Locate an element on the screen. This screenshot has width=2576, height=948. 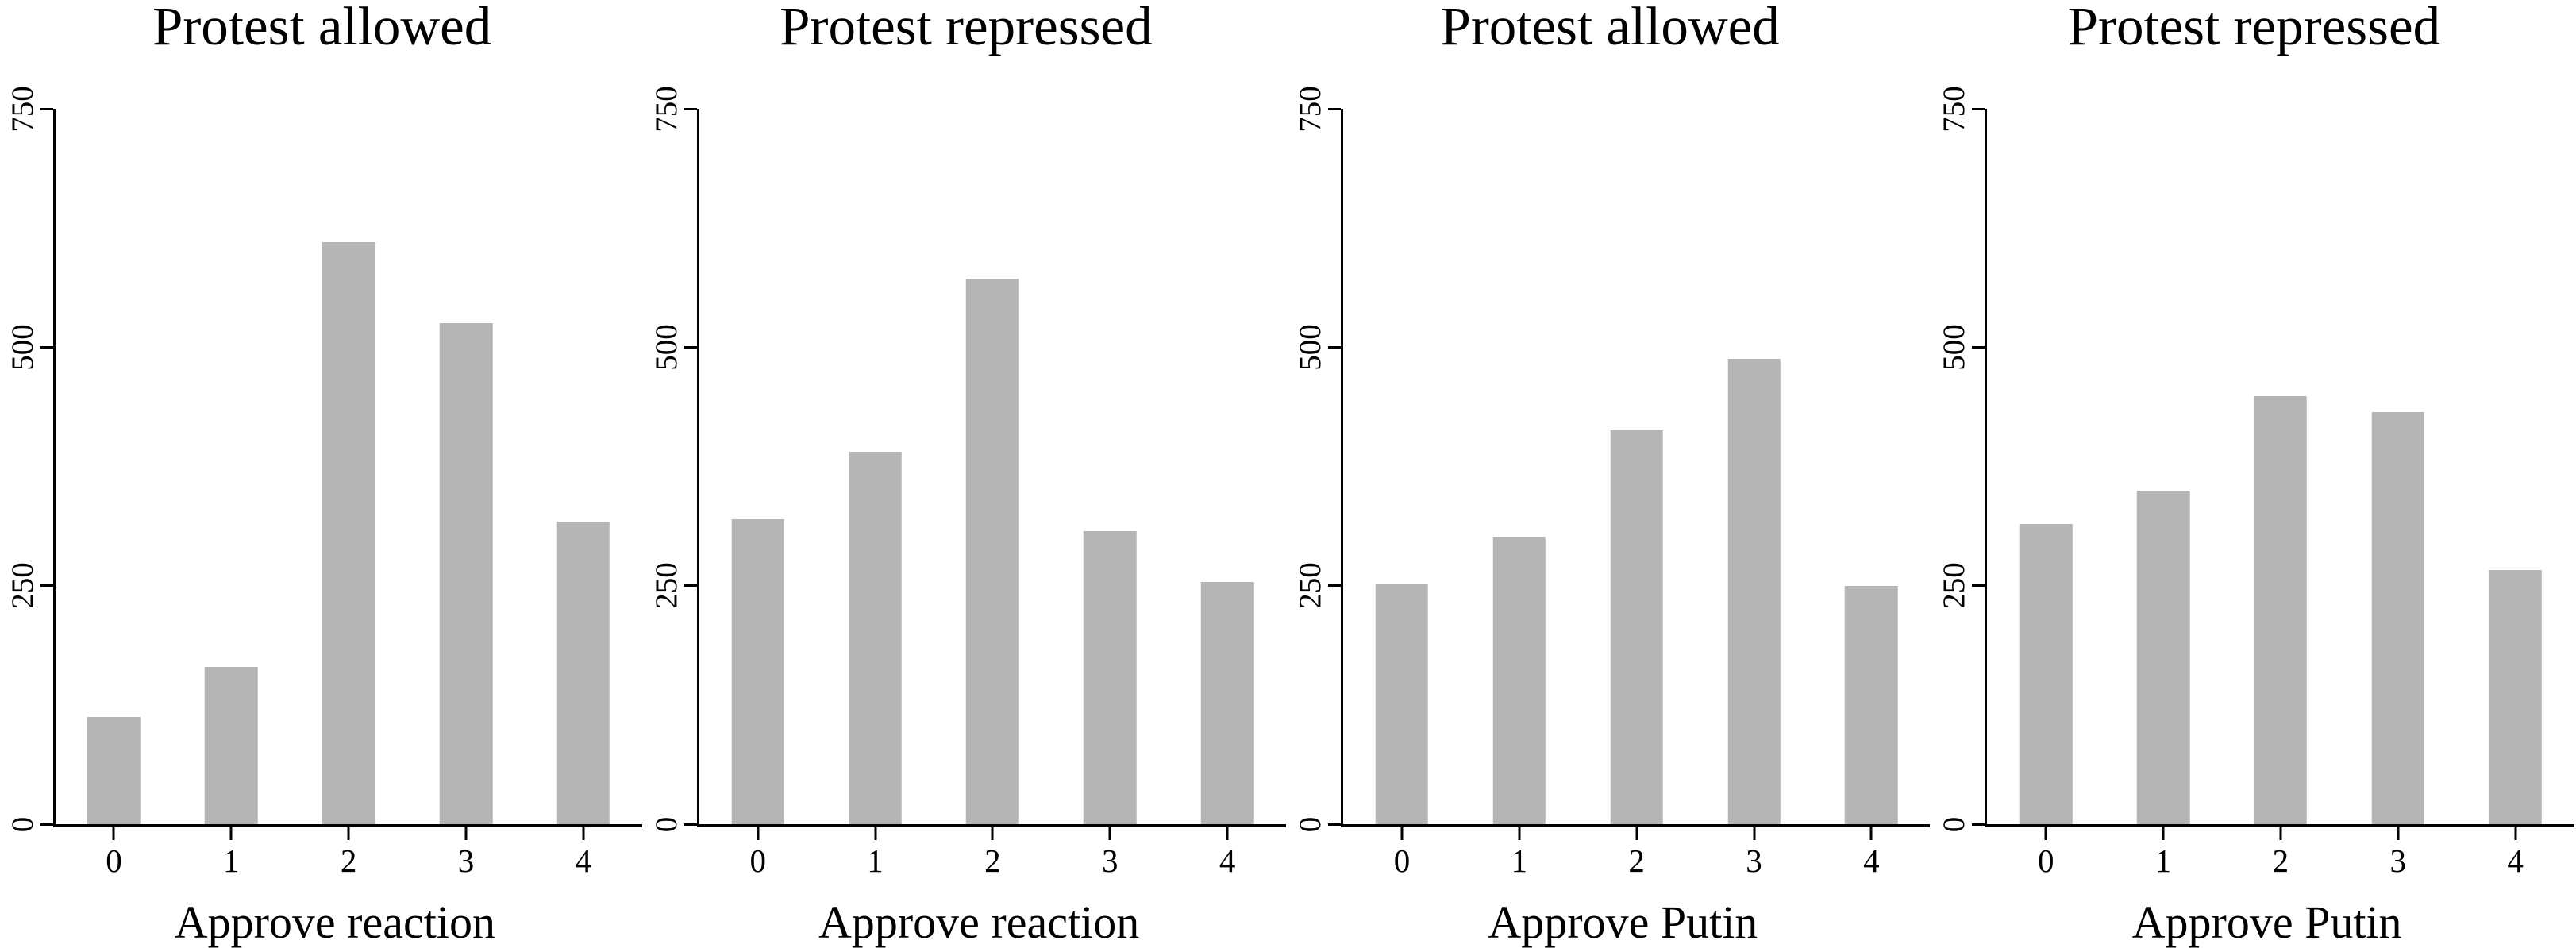
x-axis-title: Approve Putin is located at coordinates (2266, 922).